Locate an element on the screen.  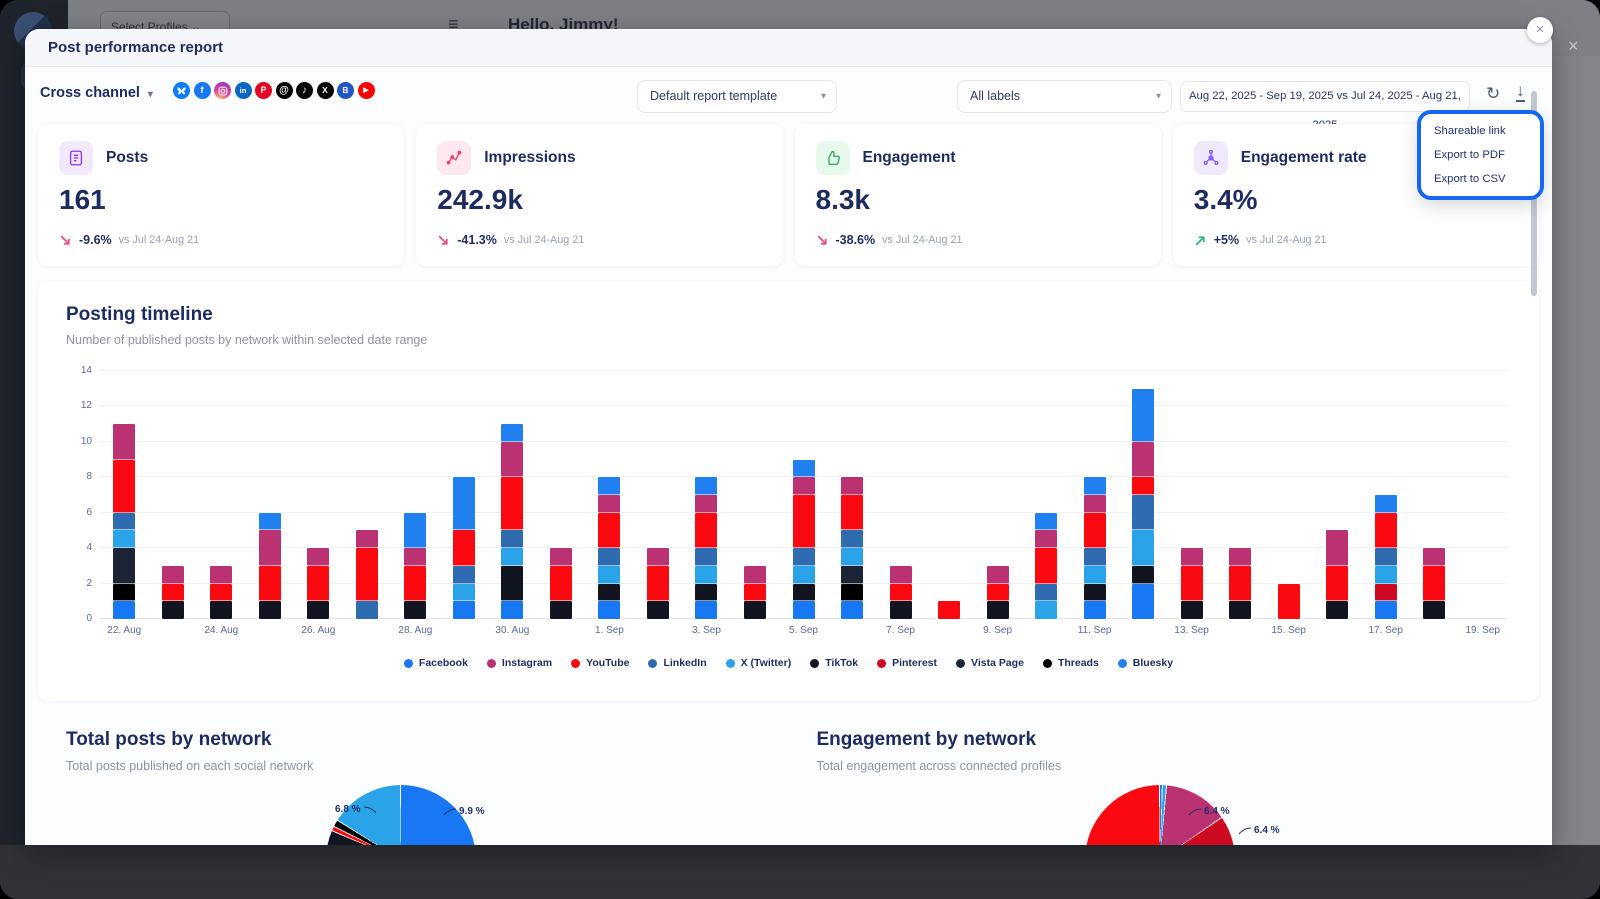
labels-select: All labels ▾ is located at coordinates (1064, 96).